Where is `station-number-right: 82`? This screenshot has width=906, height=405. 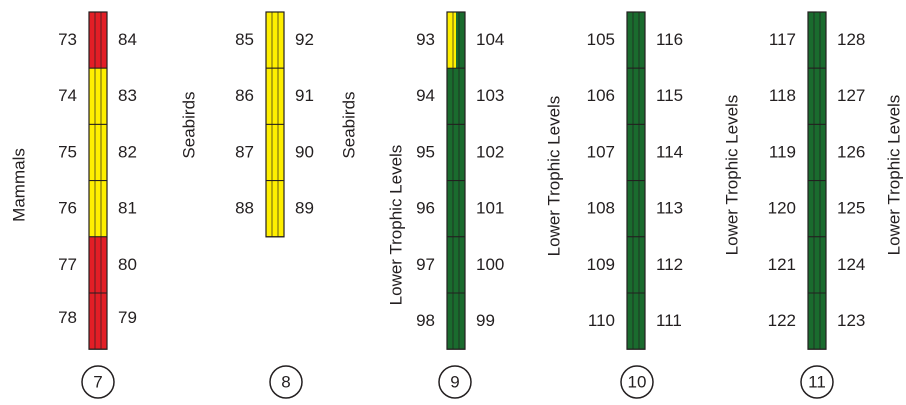
station-number-right: 82 is located at coordinates (127, 151).